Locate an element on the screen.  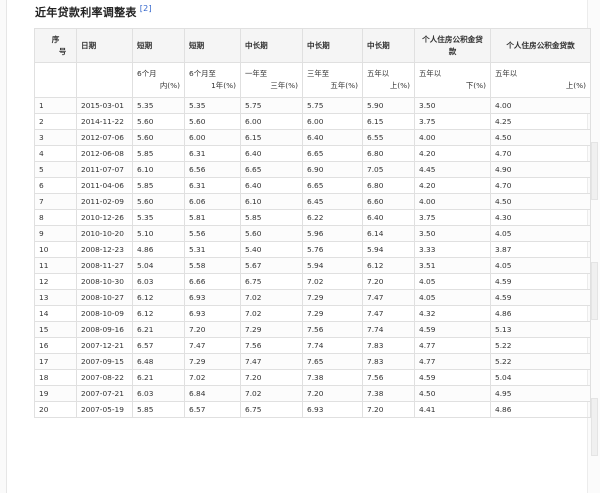
cell-fund-under-5y: 4.32 is located at coordinates (452, 313).